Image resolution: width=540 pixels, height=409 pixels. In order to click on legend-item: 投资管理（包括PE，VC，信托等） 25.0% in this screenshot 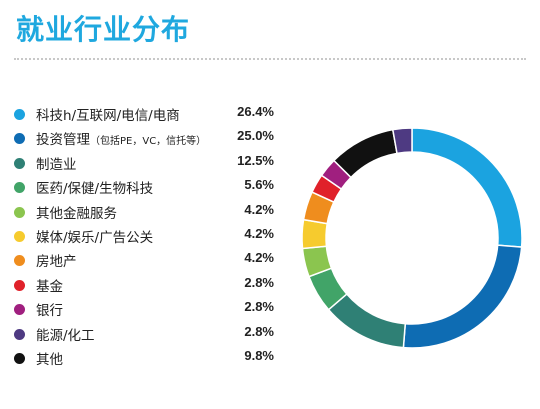, I will do `click(145, 140)`.